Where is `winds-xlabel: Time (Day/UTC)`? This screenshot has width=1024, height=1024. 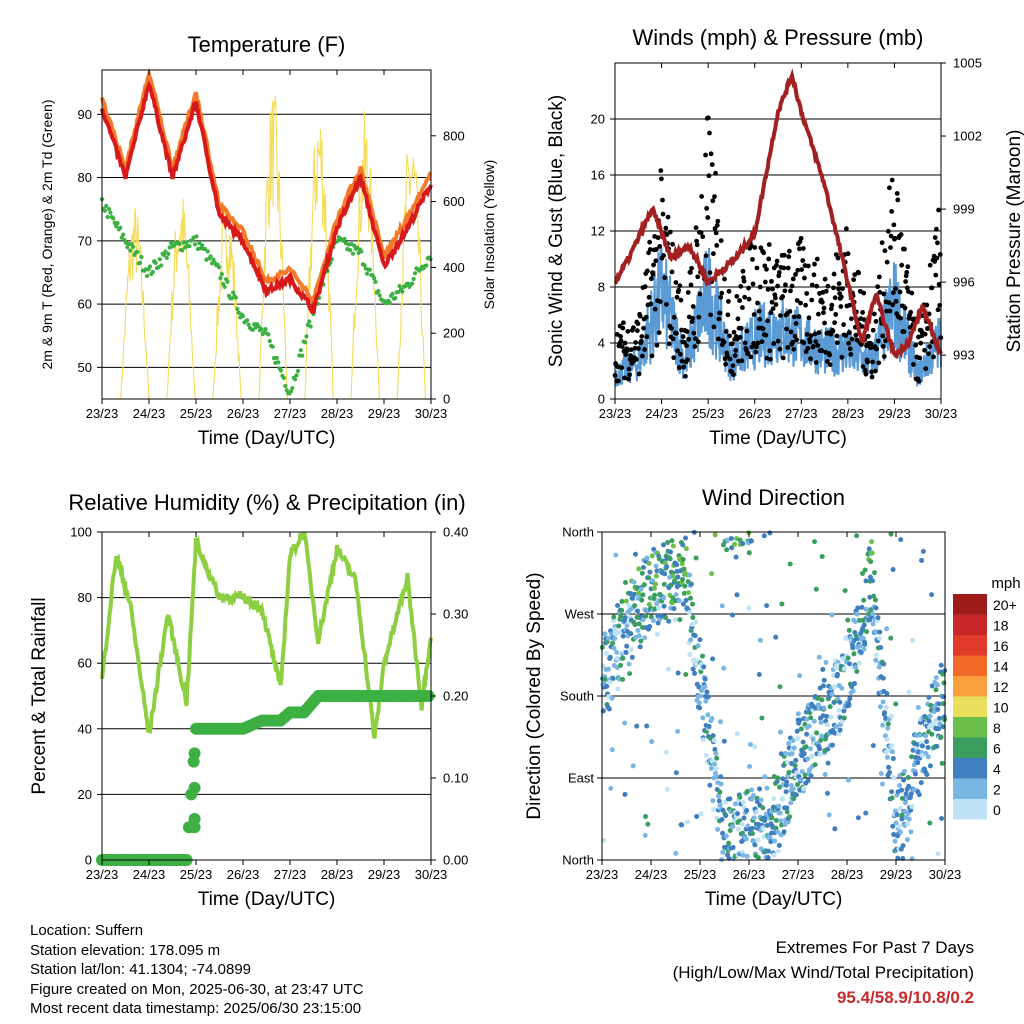 winds-xlabel: Time (Day/UTC) is located at coordinates (778, 438).